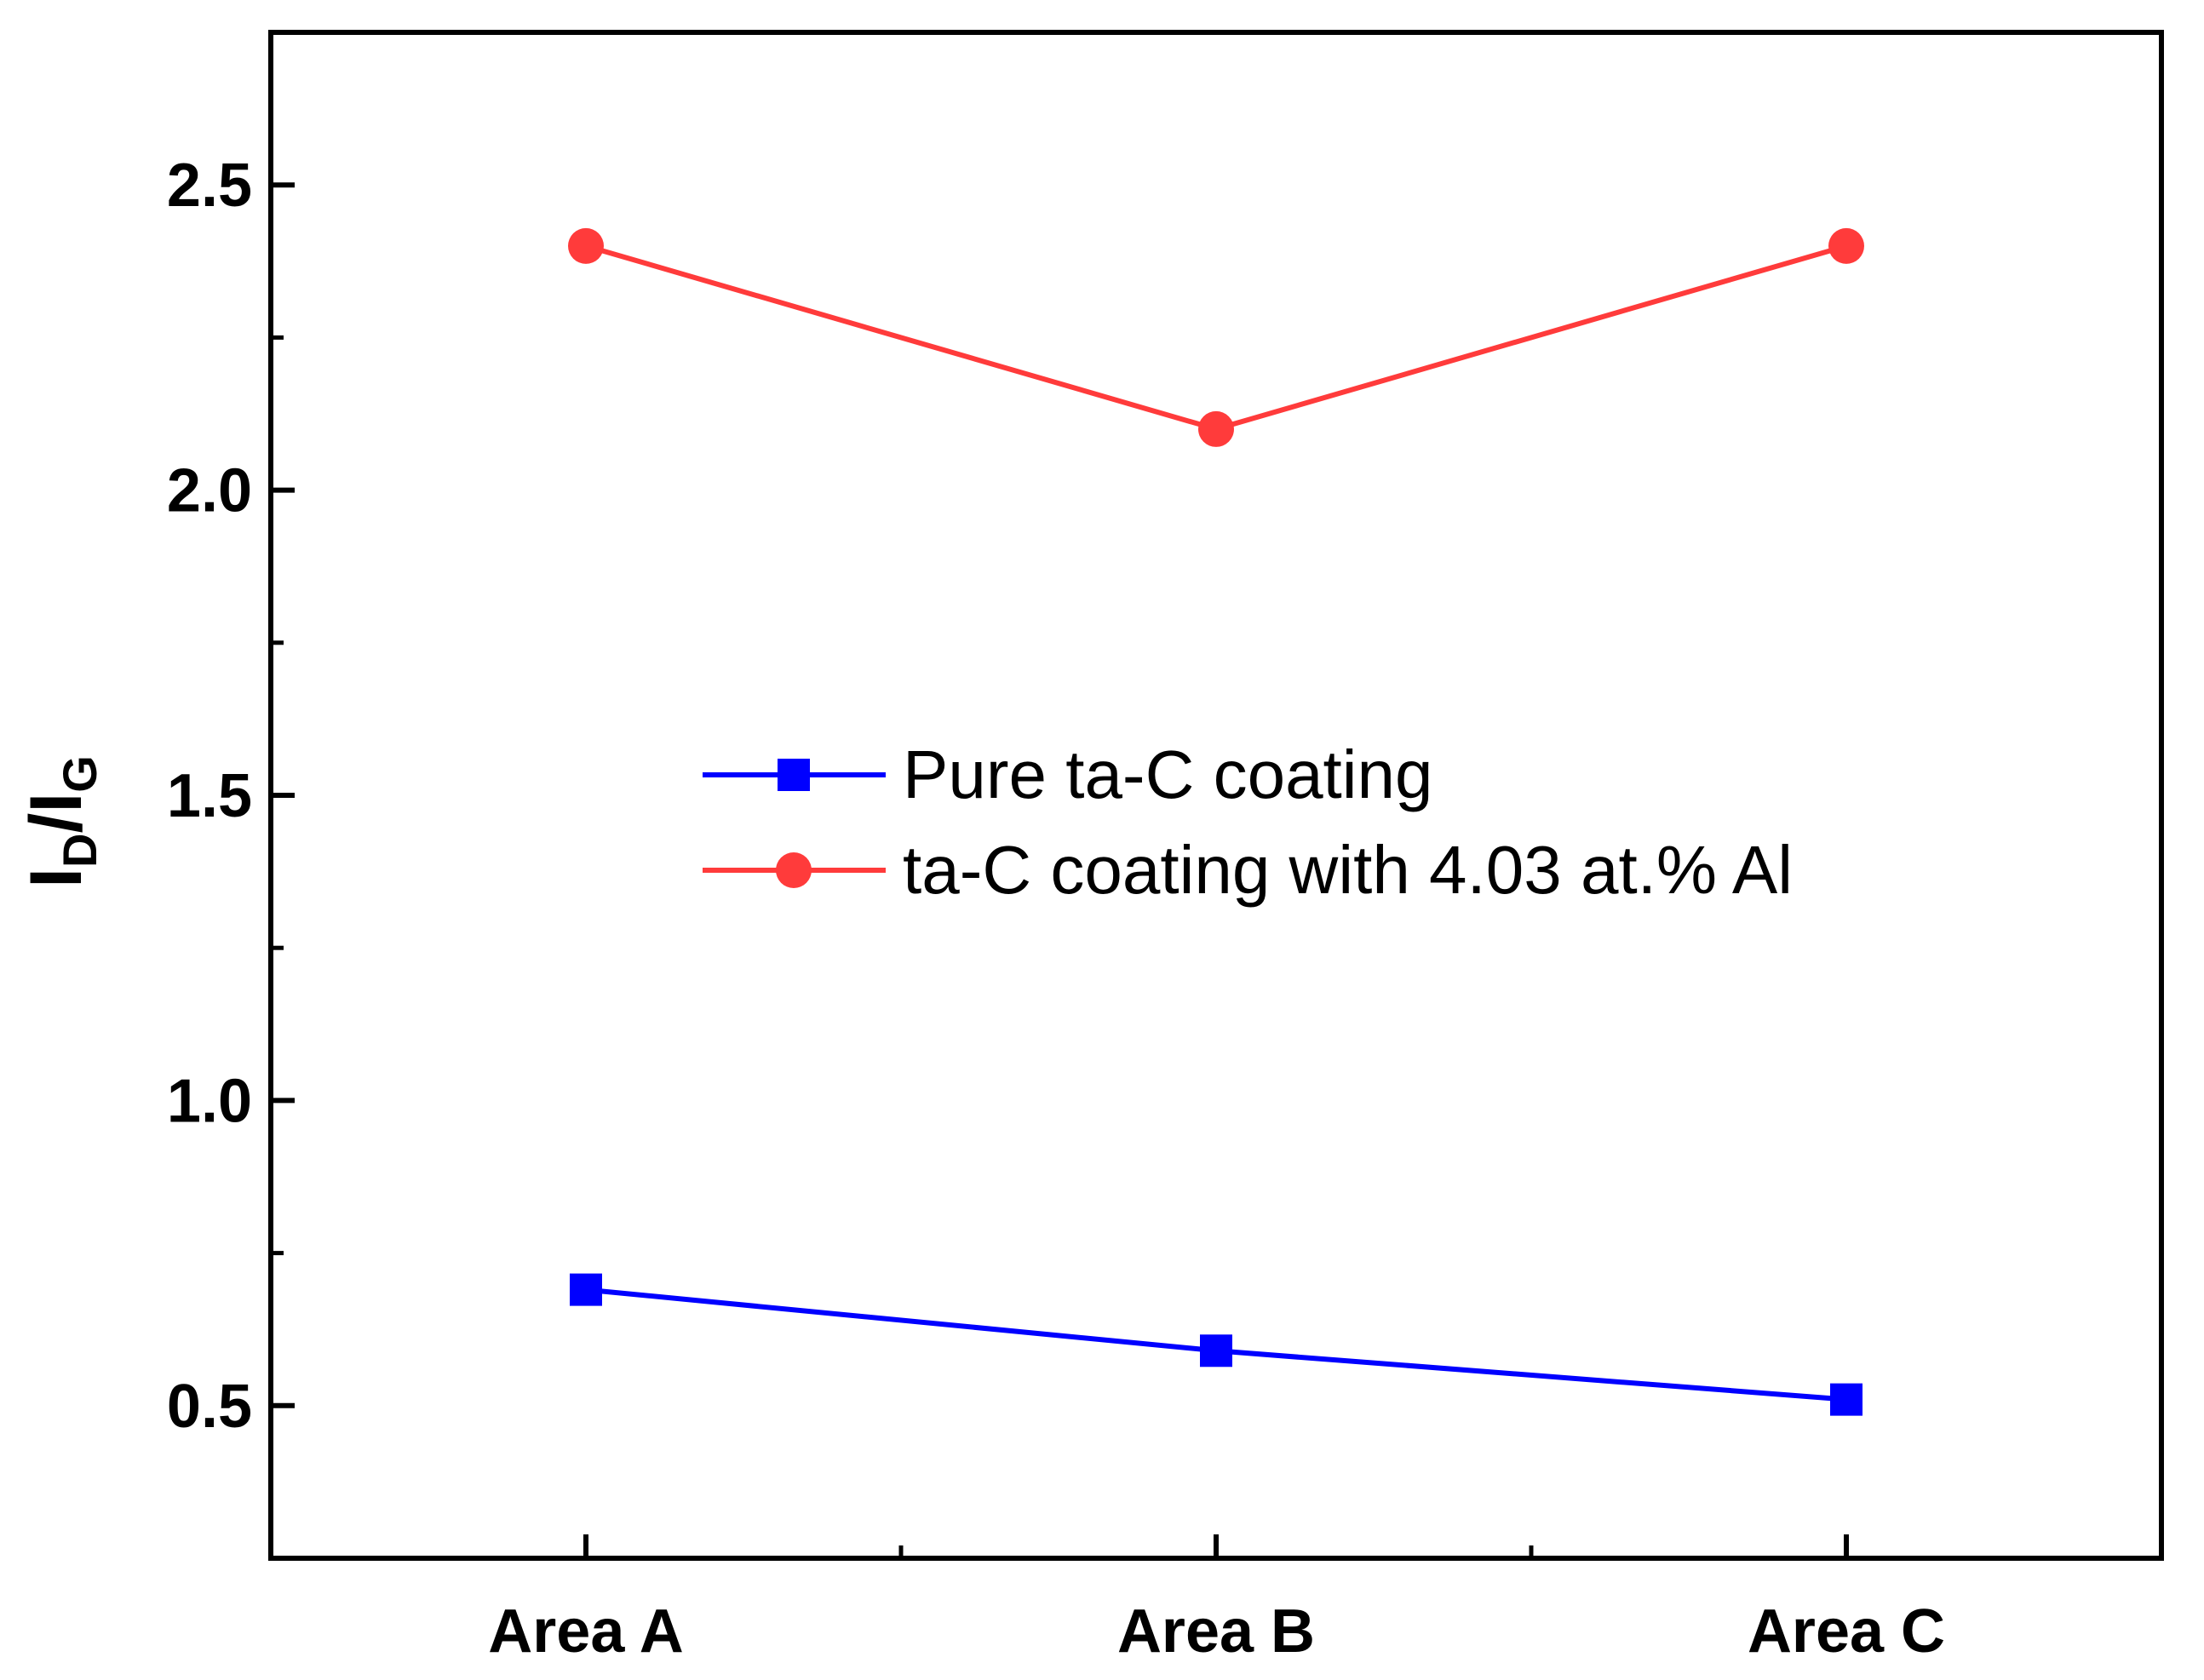 Image resolution: width=2204 pixels, height=1680 pixels. What do you see at coordinates (1216, 1631) in the screenshot?
I see `x-tick-label: Area B` at bounding box center [1216, 1631].